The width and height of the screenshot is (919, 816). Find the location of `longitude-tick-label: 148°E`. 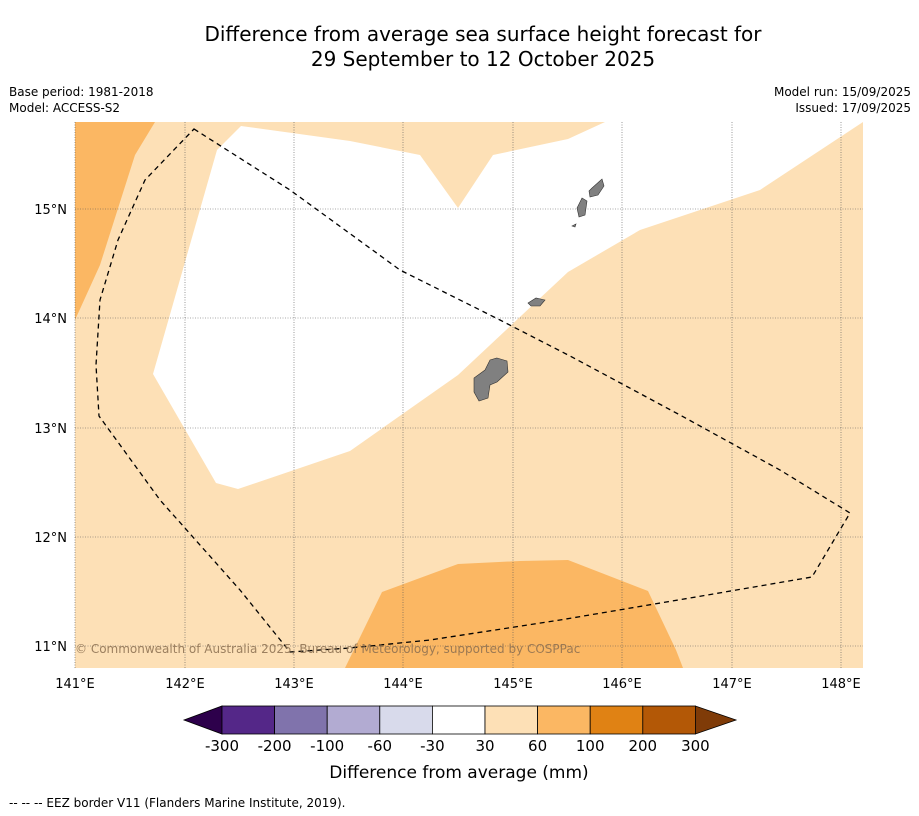

longitude-tick-label: 148°E is located at coordinates (841, 684).